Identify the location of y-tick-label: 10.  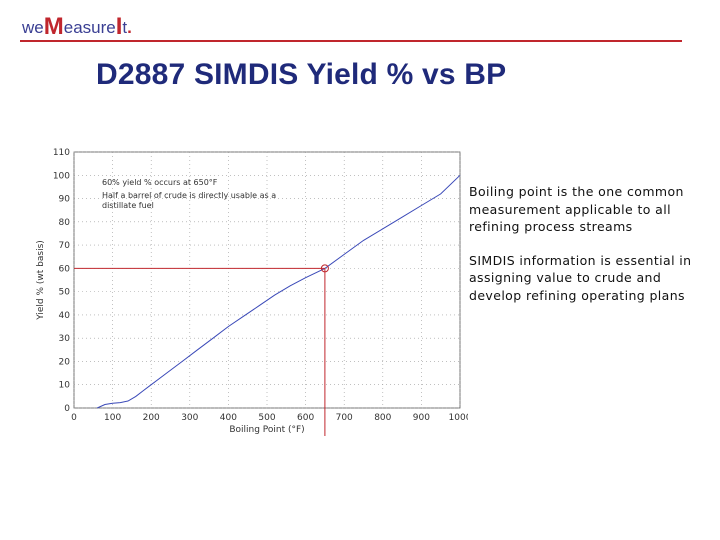
(65, 386).